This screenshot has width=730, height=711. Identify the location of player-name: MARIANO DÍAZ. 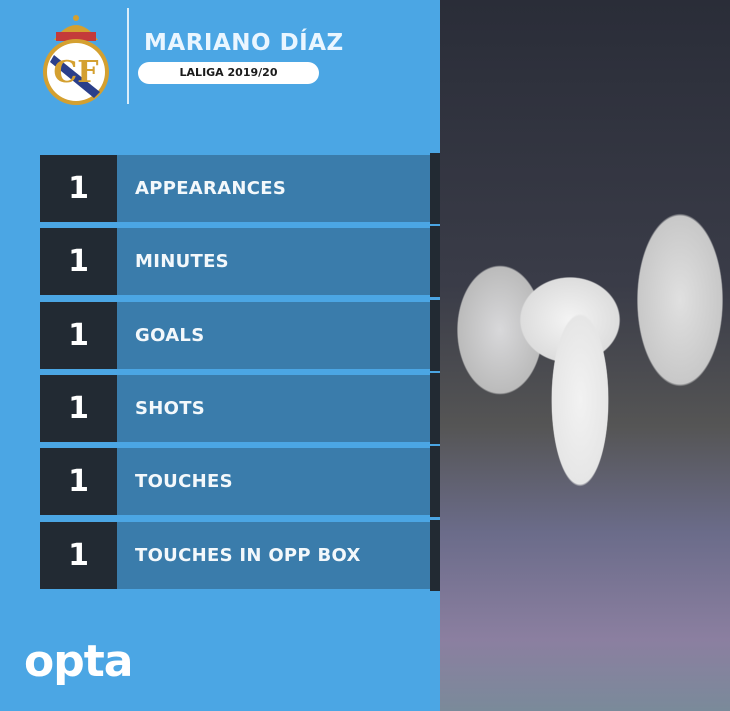
(244, 43).